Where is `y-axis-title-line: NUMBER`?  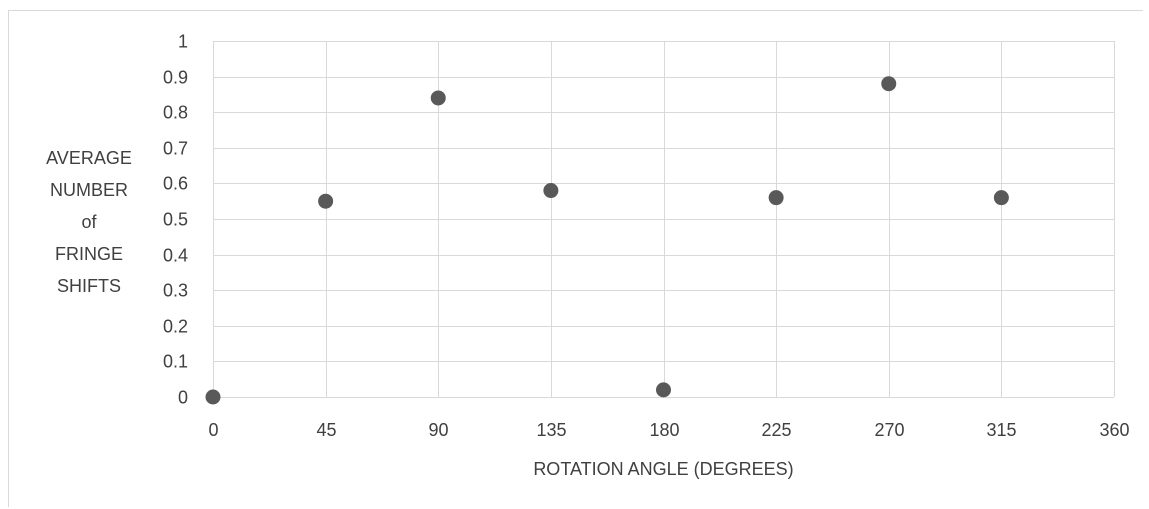
y-axis-title-line: NUMBER is located at coordinates (89, 190).